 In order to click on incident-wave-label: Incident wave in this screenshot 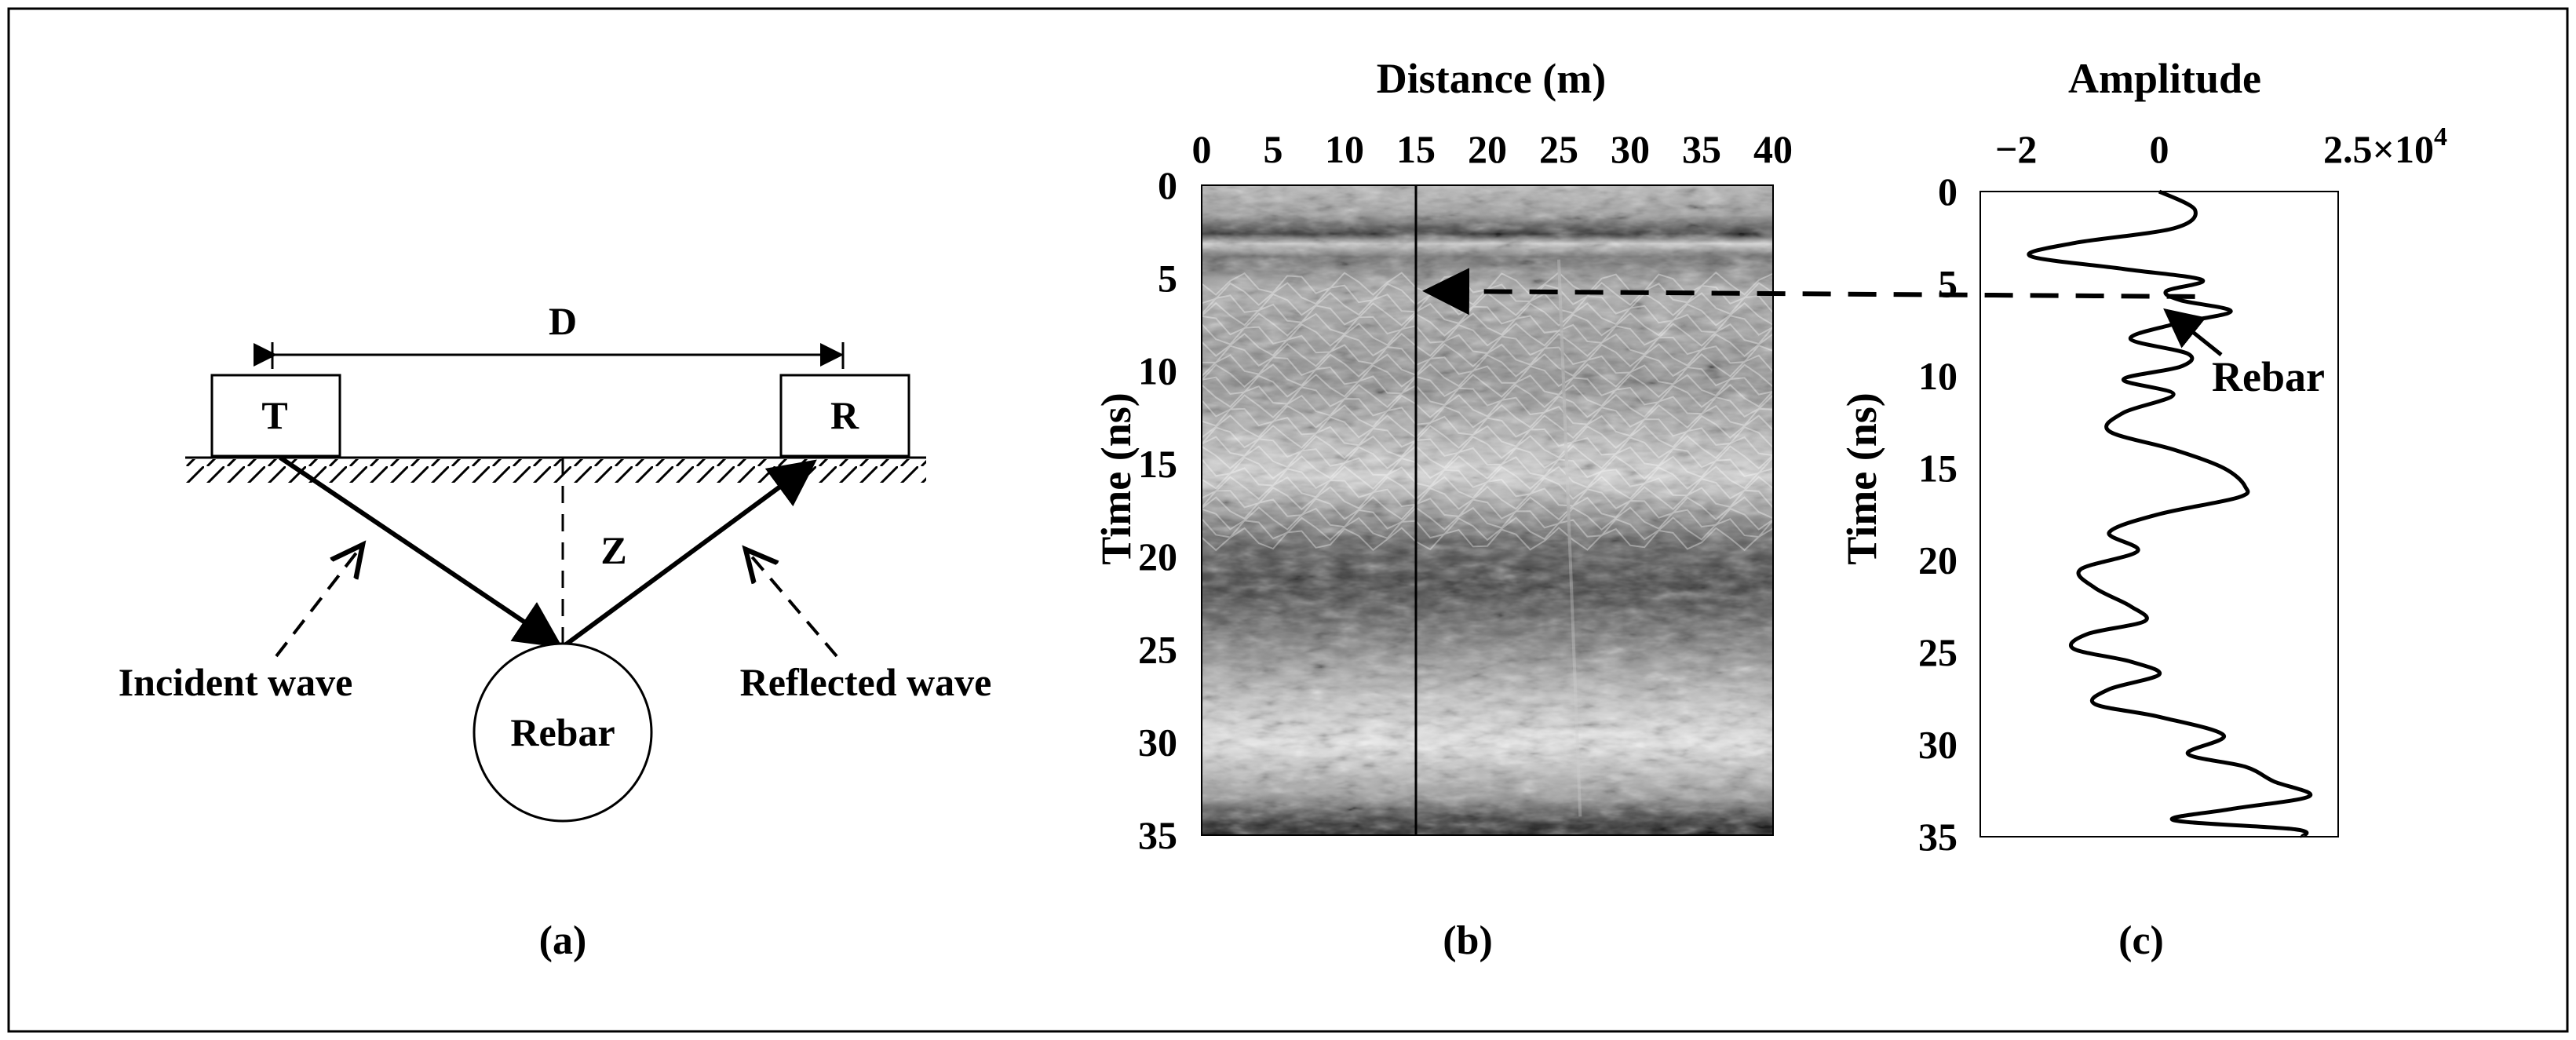, I will do `click(236, 682)`.